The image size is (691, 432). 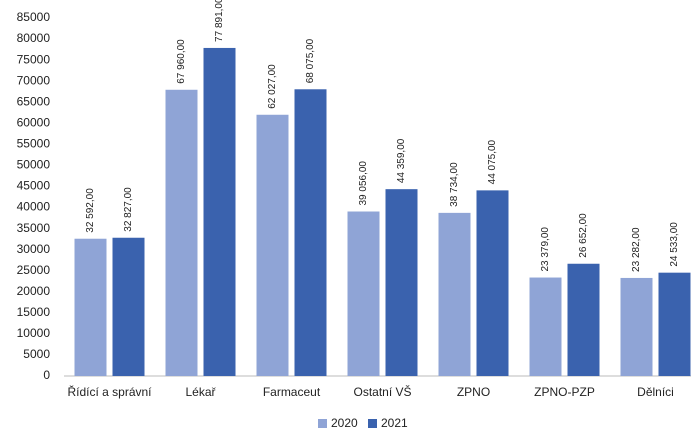 What do you see at coordinates (292, 392) in the screenshot?
I see `x-tick-label: Farmaceut` at bounding box center [292, 392].